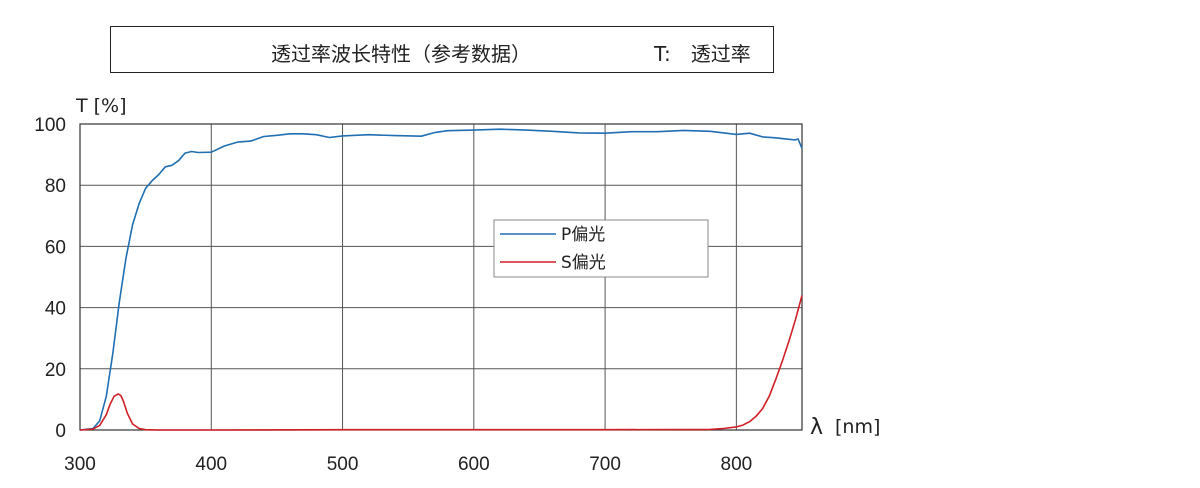 The height and width of the screenshot is (488, 1200). I want to click on y-tick-label: 40, so click(55, 309).